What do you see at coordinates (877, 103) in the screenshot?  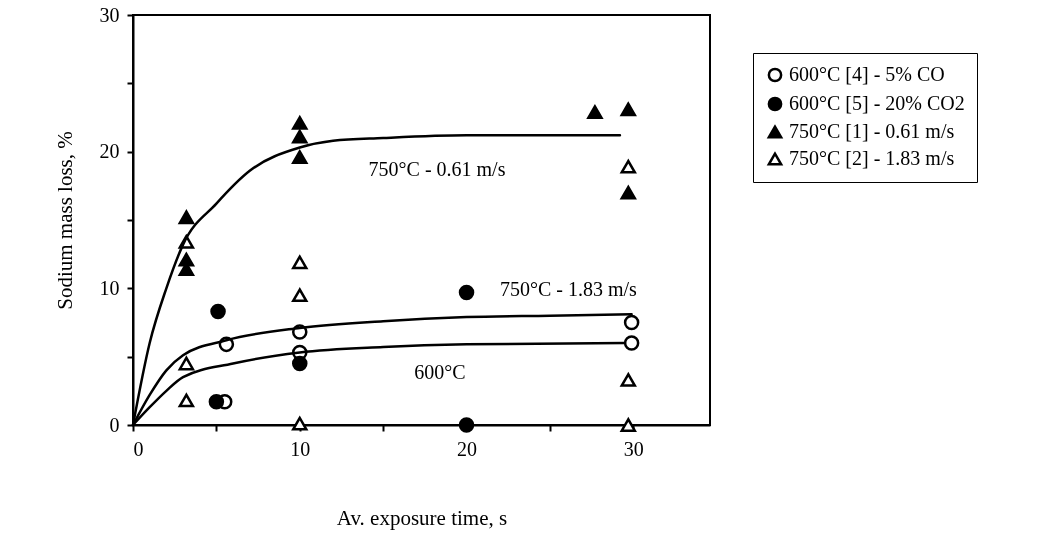 I see `legend-label: 600°C [5] - 20% CO2` at bounding box center [877, 103].